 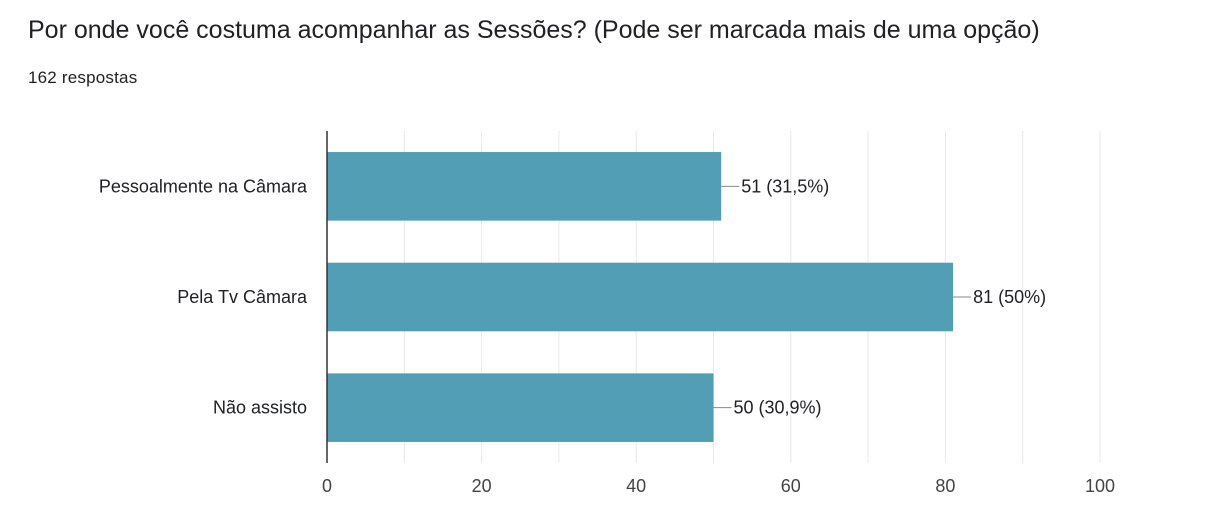 I want to click on x-tick-labels: 0 20 40 60 80 100, so click(x=718, y=486).